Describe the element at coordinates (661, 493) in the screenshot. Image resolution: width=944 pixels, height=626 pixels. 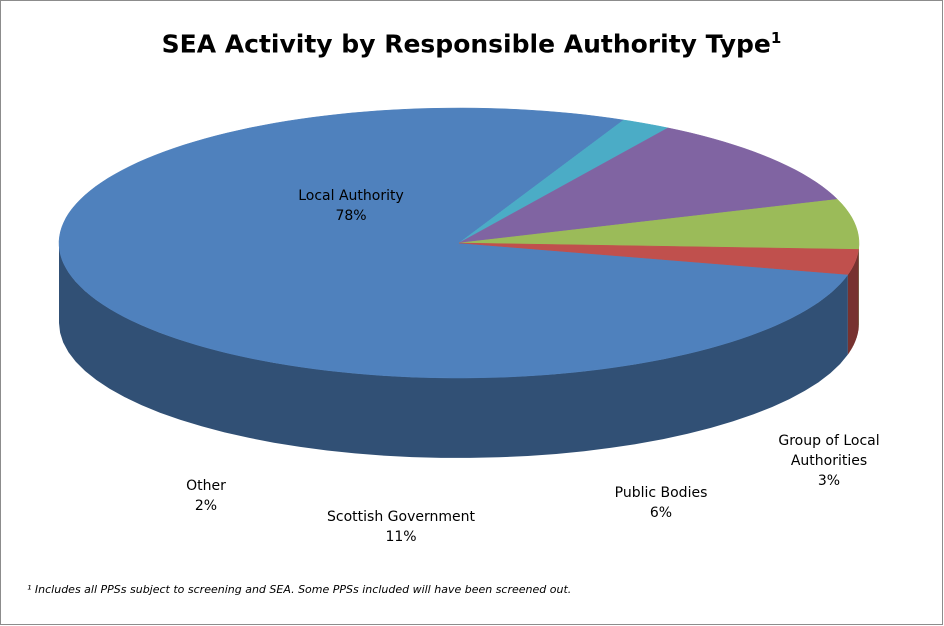
I see `label-public-bodies-name: Public Bodies` at that location.